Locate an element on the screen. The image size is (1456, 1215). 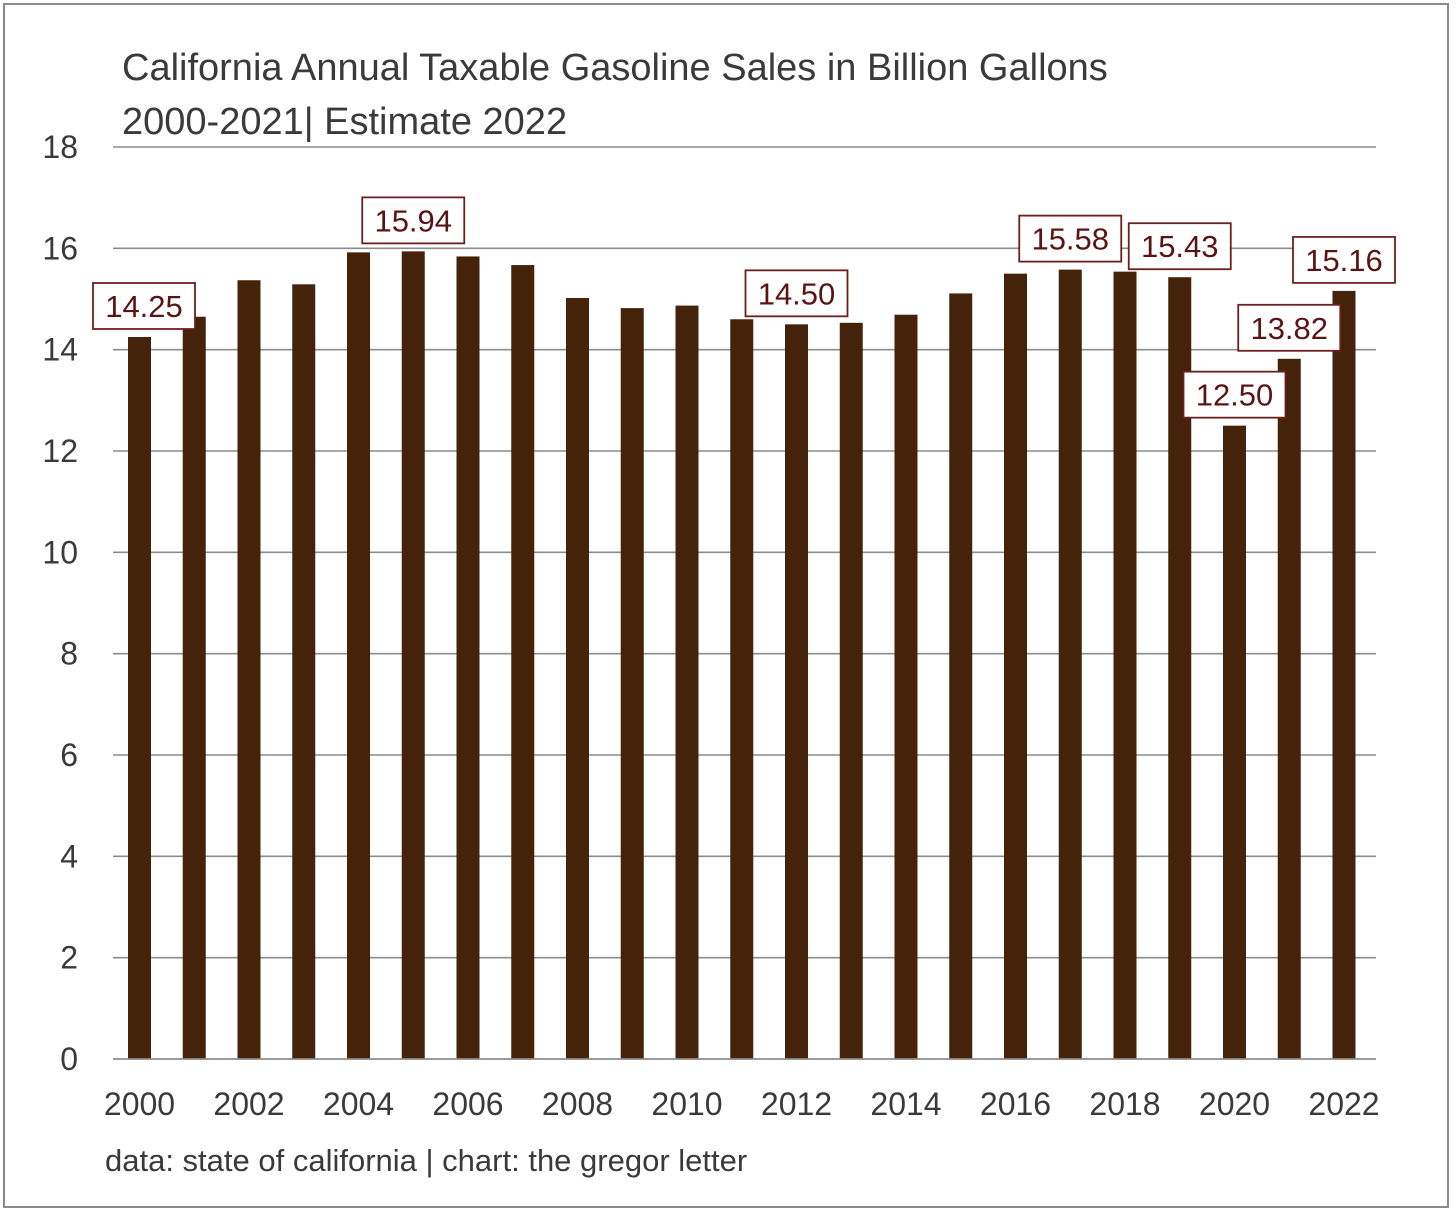
bar-2006 is located at coordinates (468, 657).